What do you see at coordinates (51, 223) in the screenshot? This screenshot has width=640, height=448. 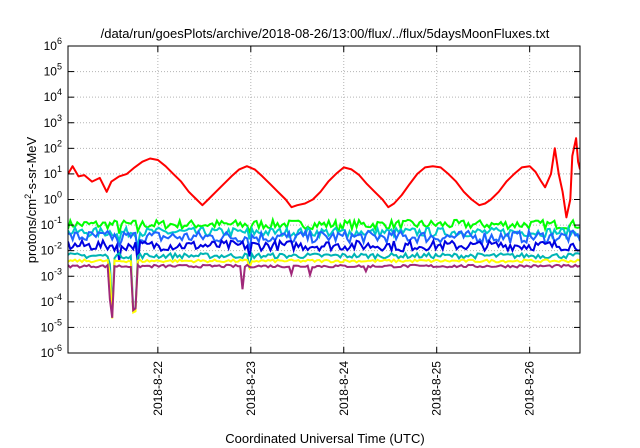 I see `y-tick-label: 10⁻¹` at bounding box center [51, 223].